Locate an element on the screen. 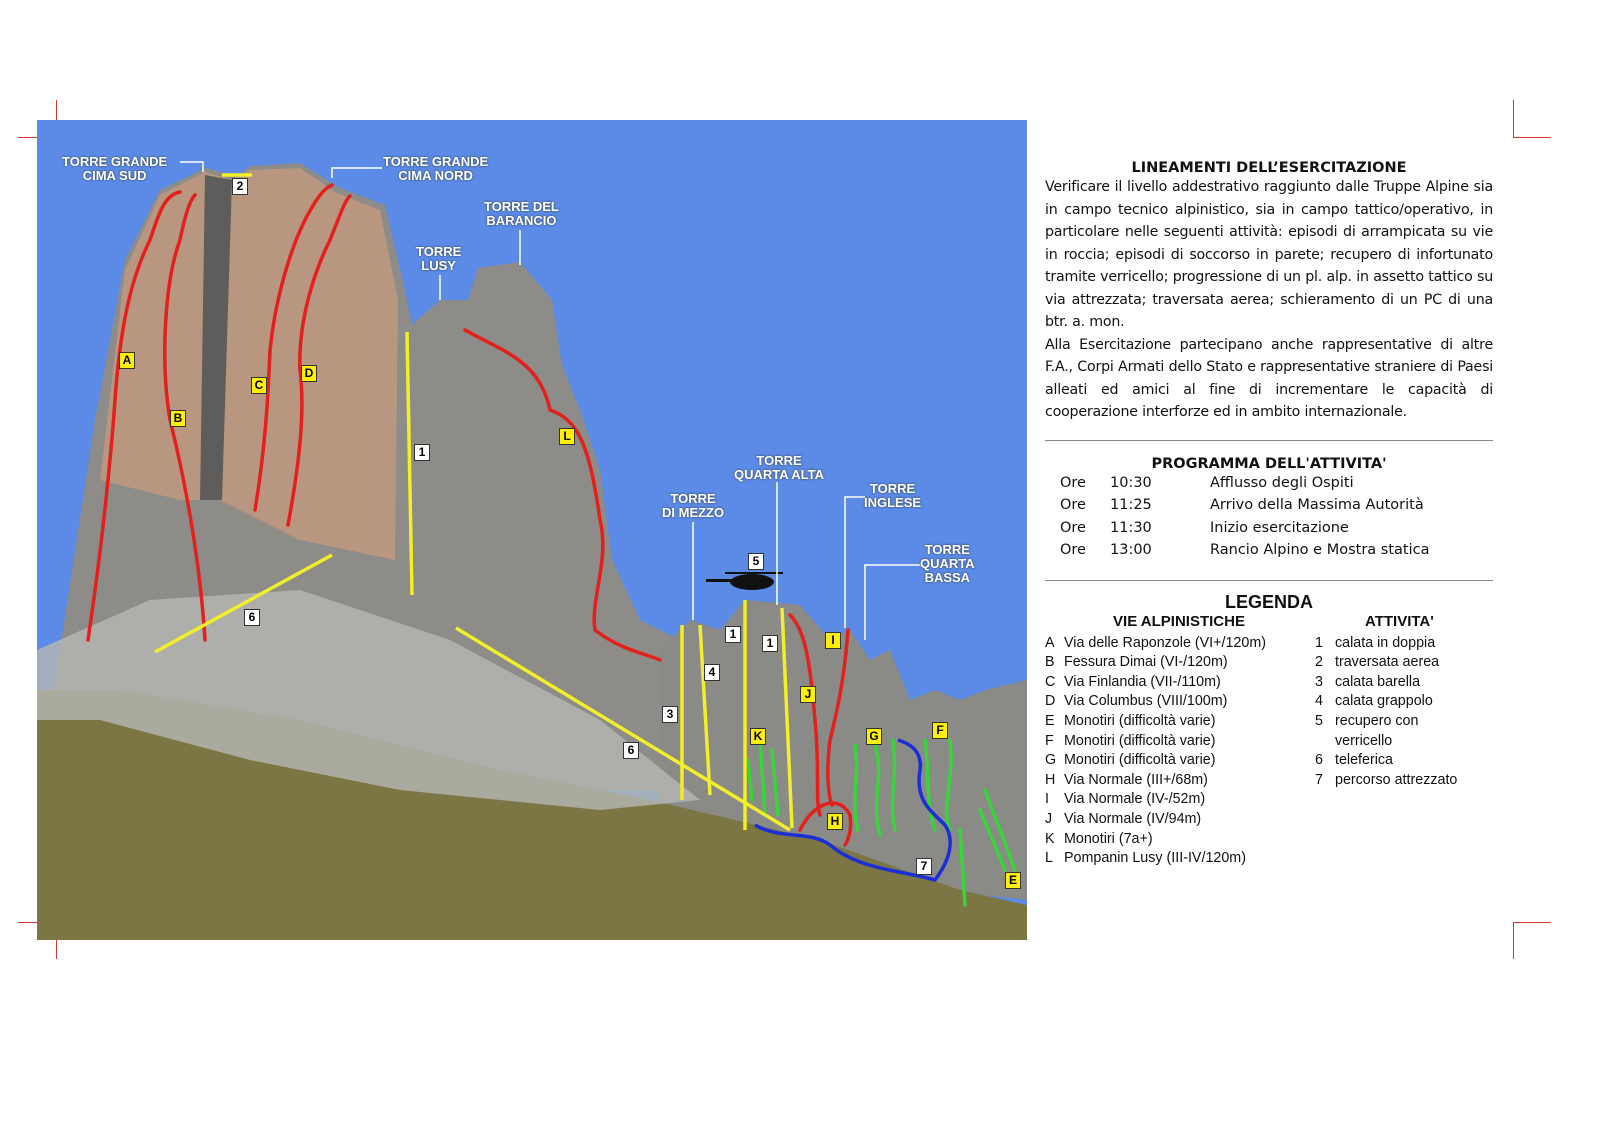 Image resolution: width=1600 pixels, height=1130 pixels. legend-item: B Fessura Dimai (VI-/120m) is located at coordinates (1179, 663).